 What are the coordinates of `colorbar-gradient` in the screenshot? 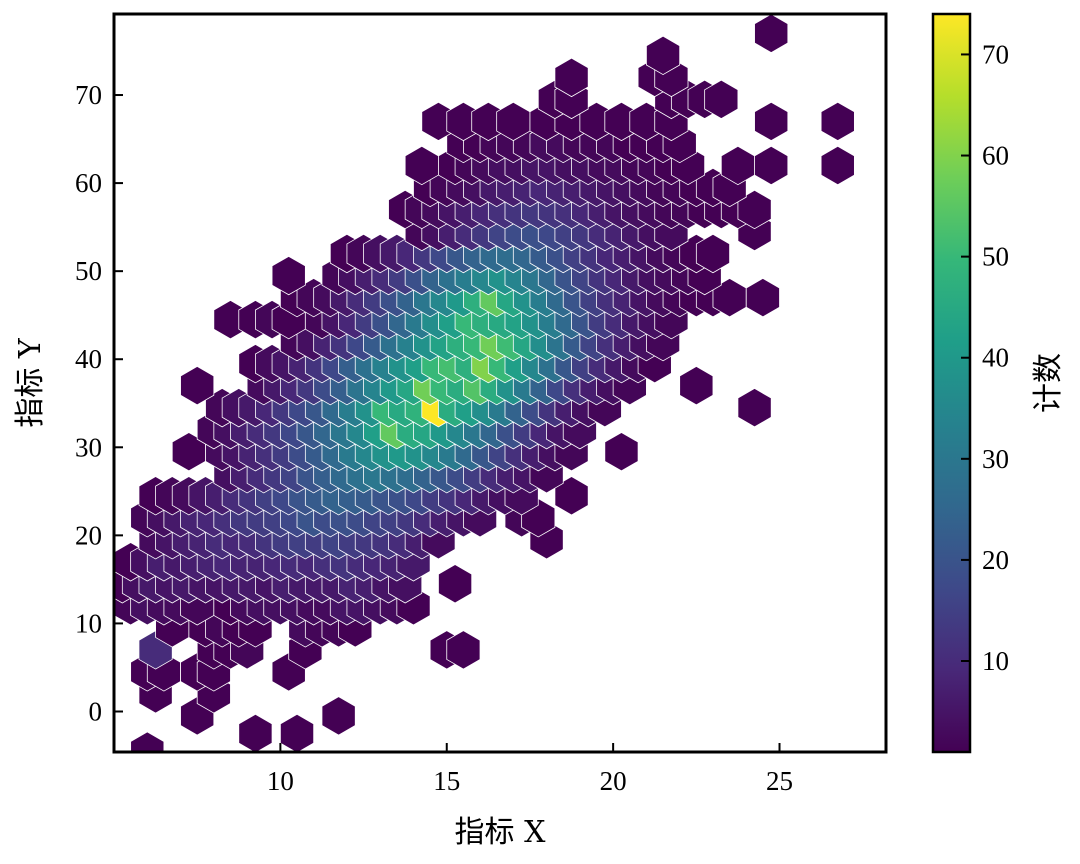 It's located at (951, 383).